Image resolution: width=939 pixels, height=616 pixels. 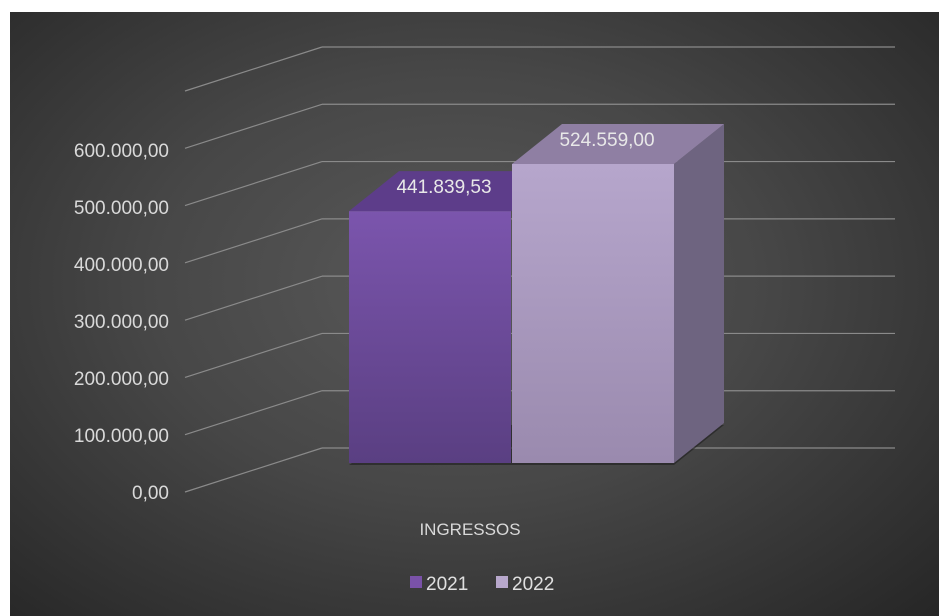 What do you see at coordinates (121, 208) in the screenshot?
I see `y-tick-label: 500.000,00` at bounding box center [121, 208].